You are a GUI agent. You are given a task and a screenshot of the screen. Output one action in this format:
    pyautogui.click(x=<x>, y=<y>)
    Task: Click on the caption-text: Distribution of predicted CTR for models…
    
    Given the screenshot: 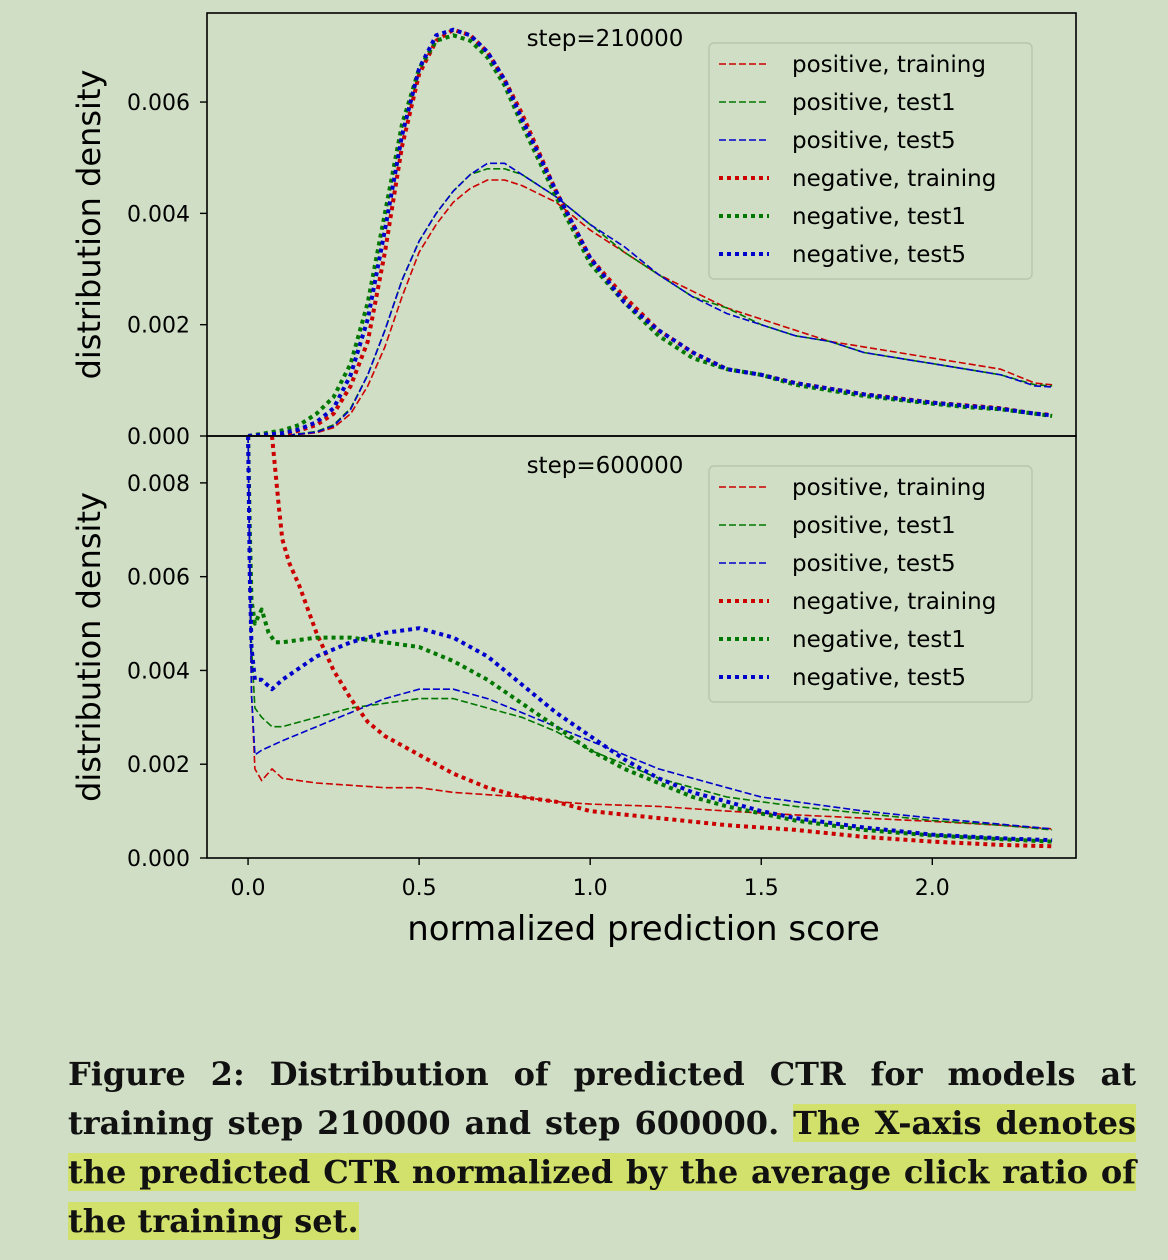 What is the action you would take?
    pyautogui.click(x=602, y=1098)
    